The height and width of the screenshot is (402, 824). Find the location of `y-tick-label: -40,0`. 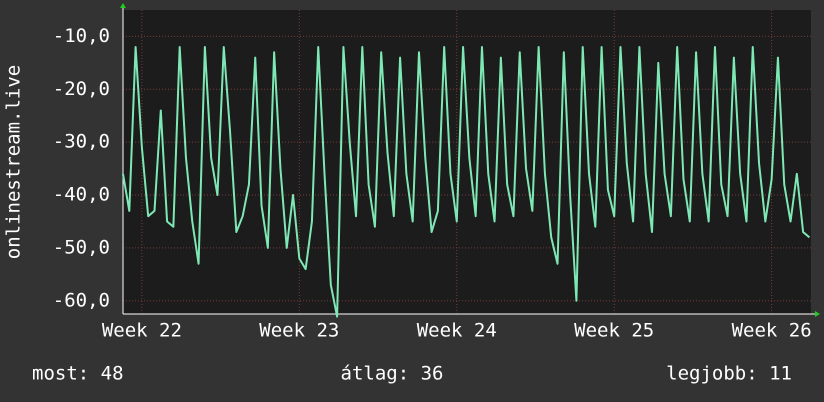

y-tick-label: -40,0 is located at coordinates (81, 195).